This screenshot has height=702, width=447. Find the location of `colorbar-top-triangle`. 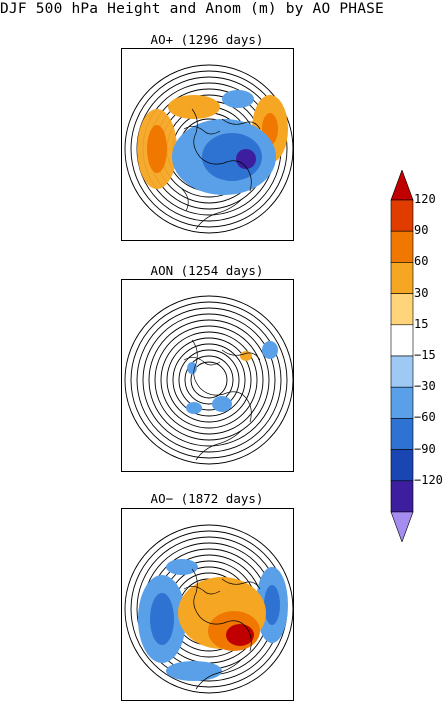

colorbar-top-triangle is located at coordinates (402, 185).